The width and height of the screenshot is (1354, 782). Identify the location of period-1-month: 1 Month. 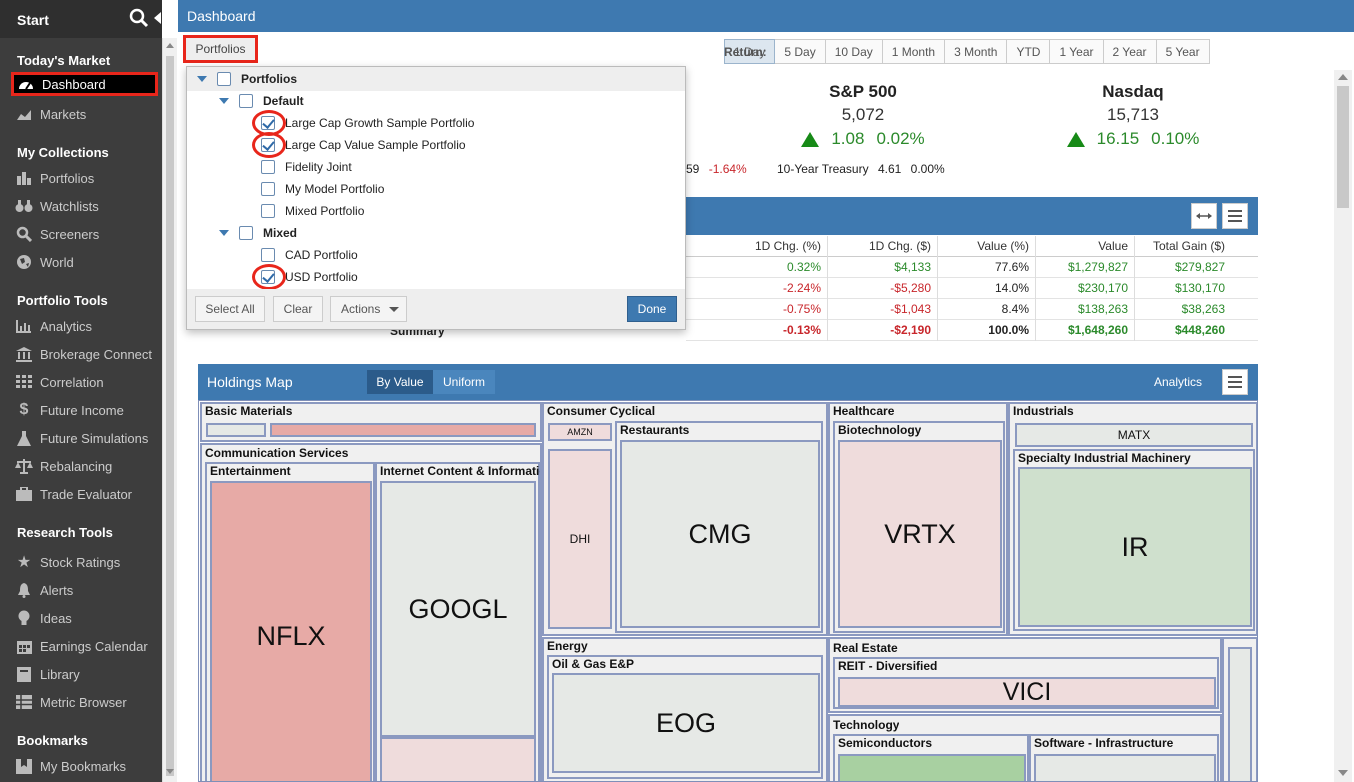
(914, 51).